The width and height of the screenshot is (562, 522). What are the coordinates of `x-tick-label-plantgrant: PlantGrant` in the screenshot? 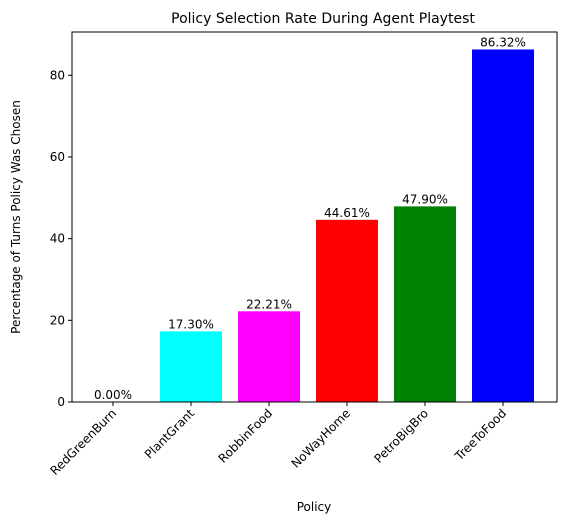 It's located at (169, 433).